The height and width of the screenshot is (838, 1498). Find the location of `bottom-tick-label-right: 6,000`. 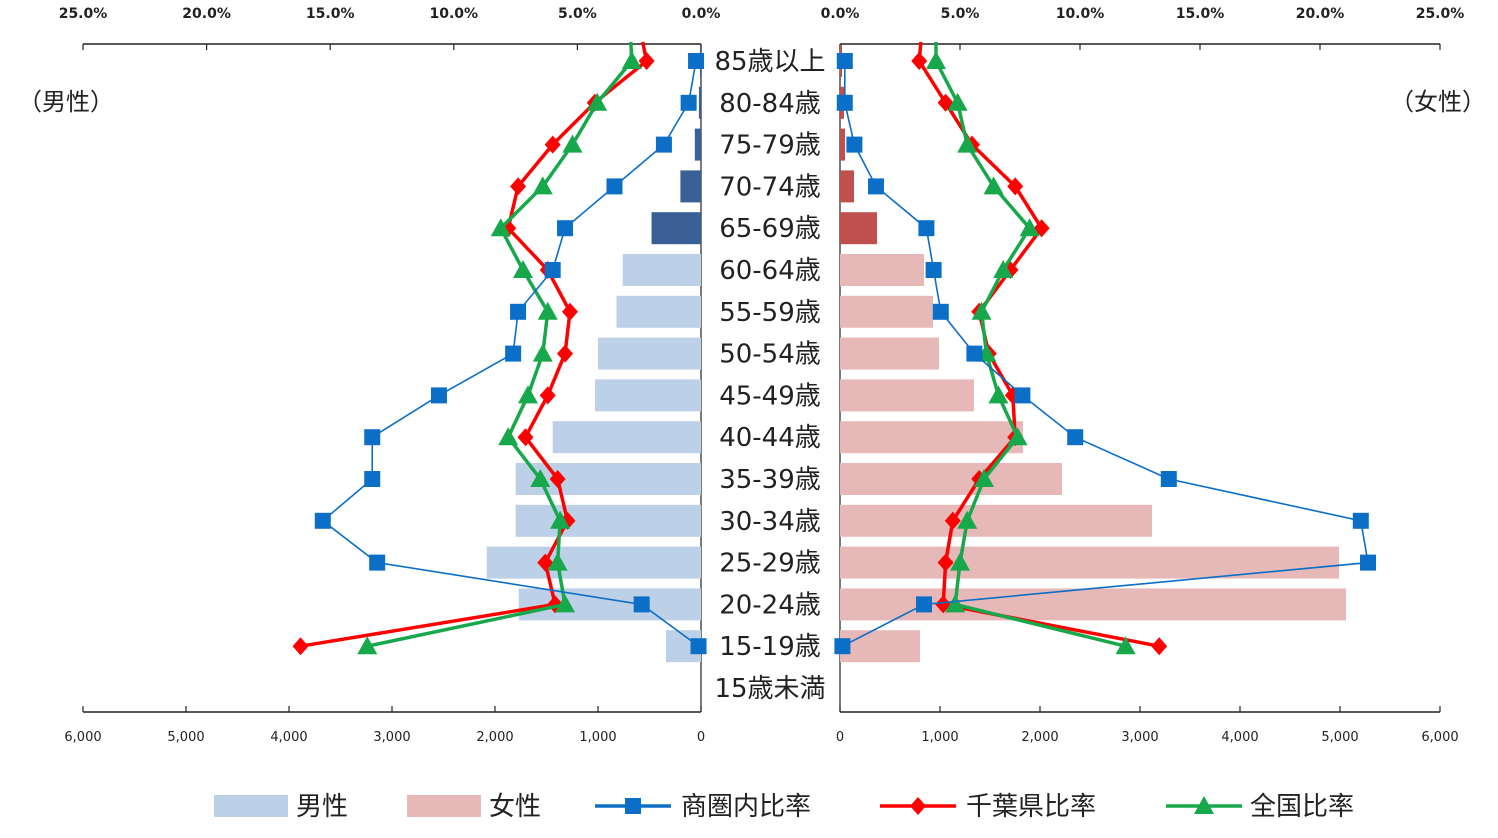

bottom-tick-label-right: 6,000 is located at coordinates (1439, 737).